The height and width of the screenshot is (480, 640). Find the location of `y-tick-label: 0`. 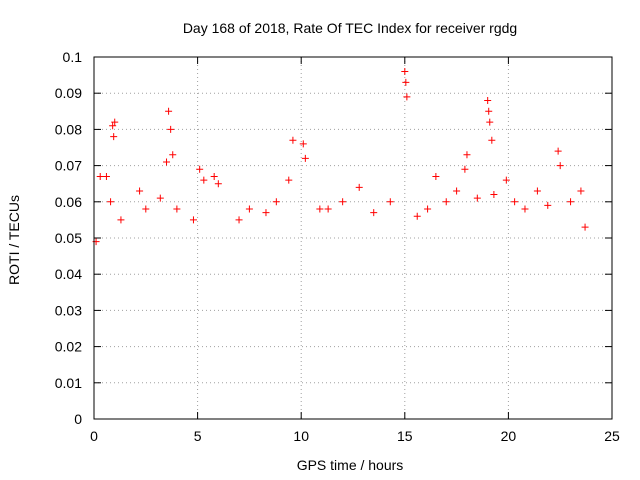

y-tick-label: 0 is located at coordinates (78, 419).